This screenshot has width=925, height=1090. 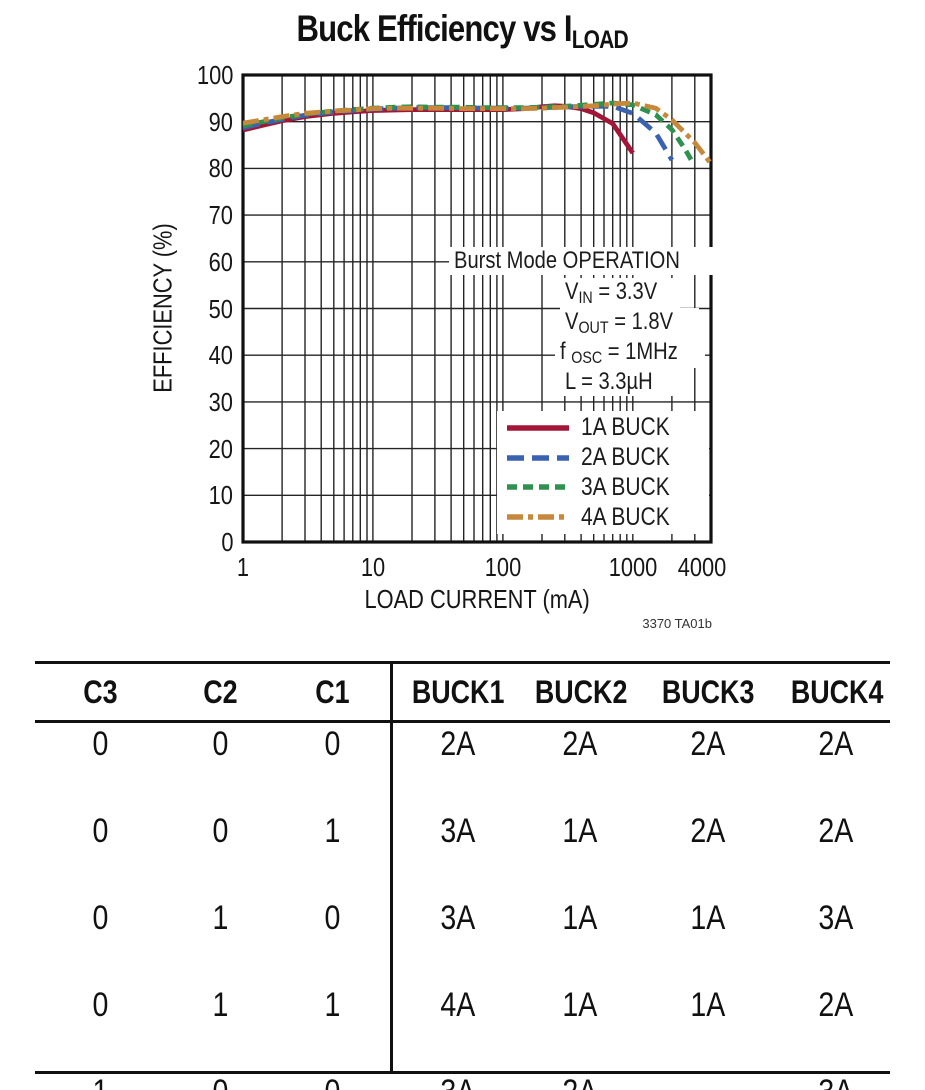 What do you see at coordinates (702, 567) in the screenshot?
I see `x-tick-label: 4000` at bounding box center [702, 567].